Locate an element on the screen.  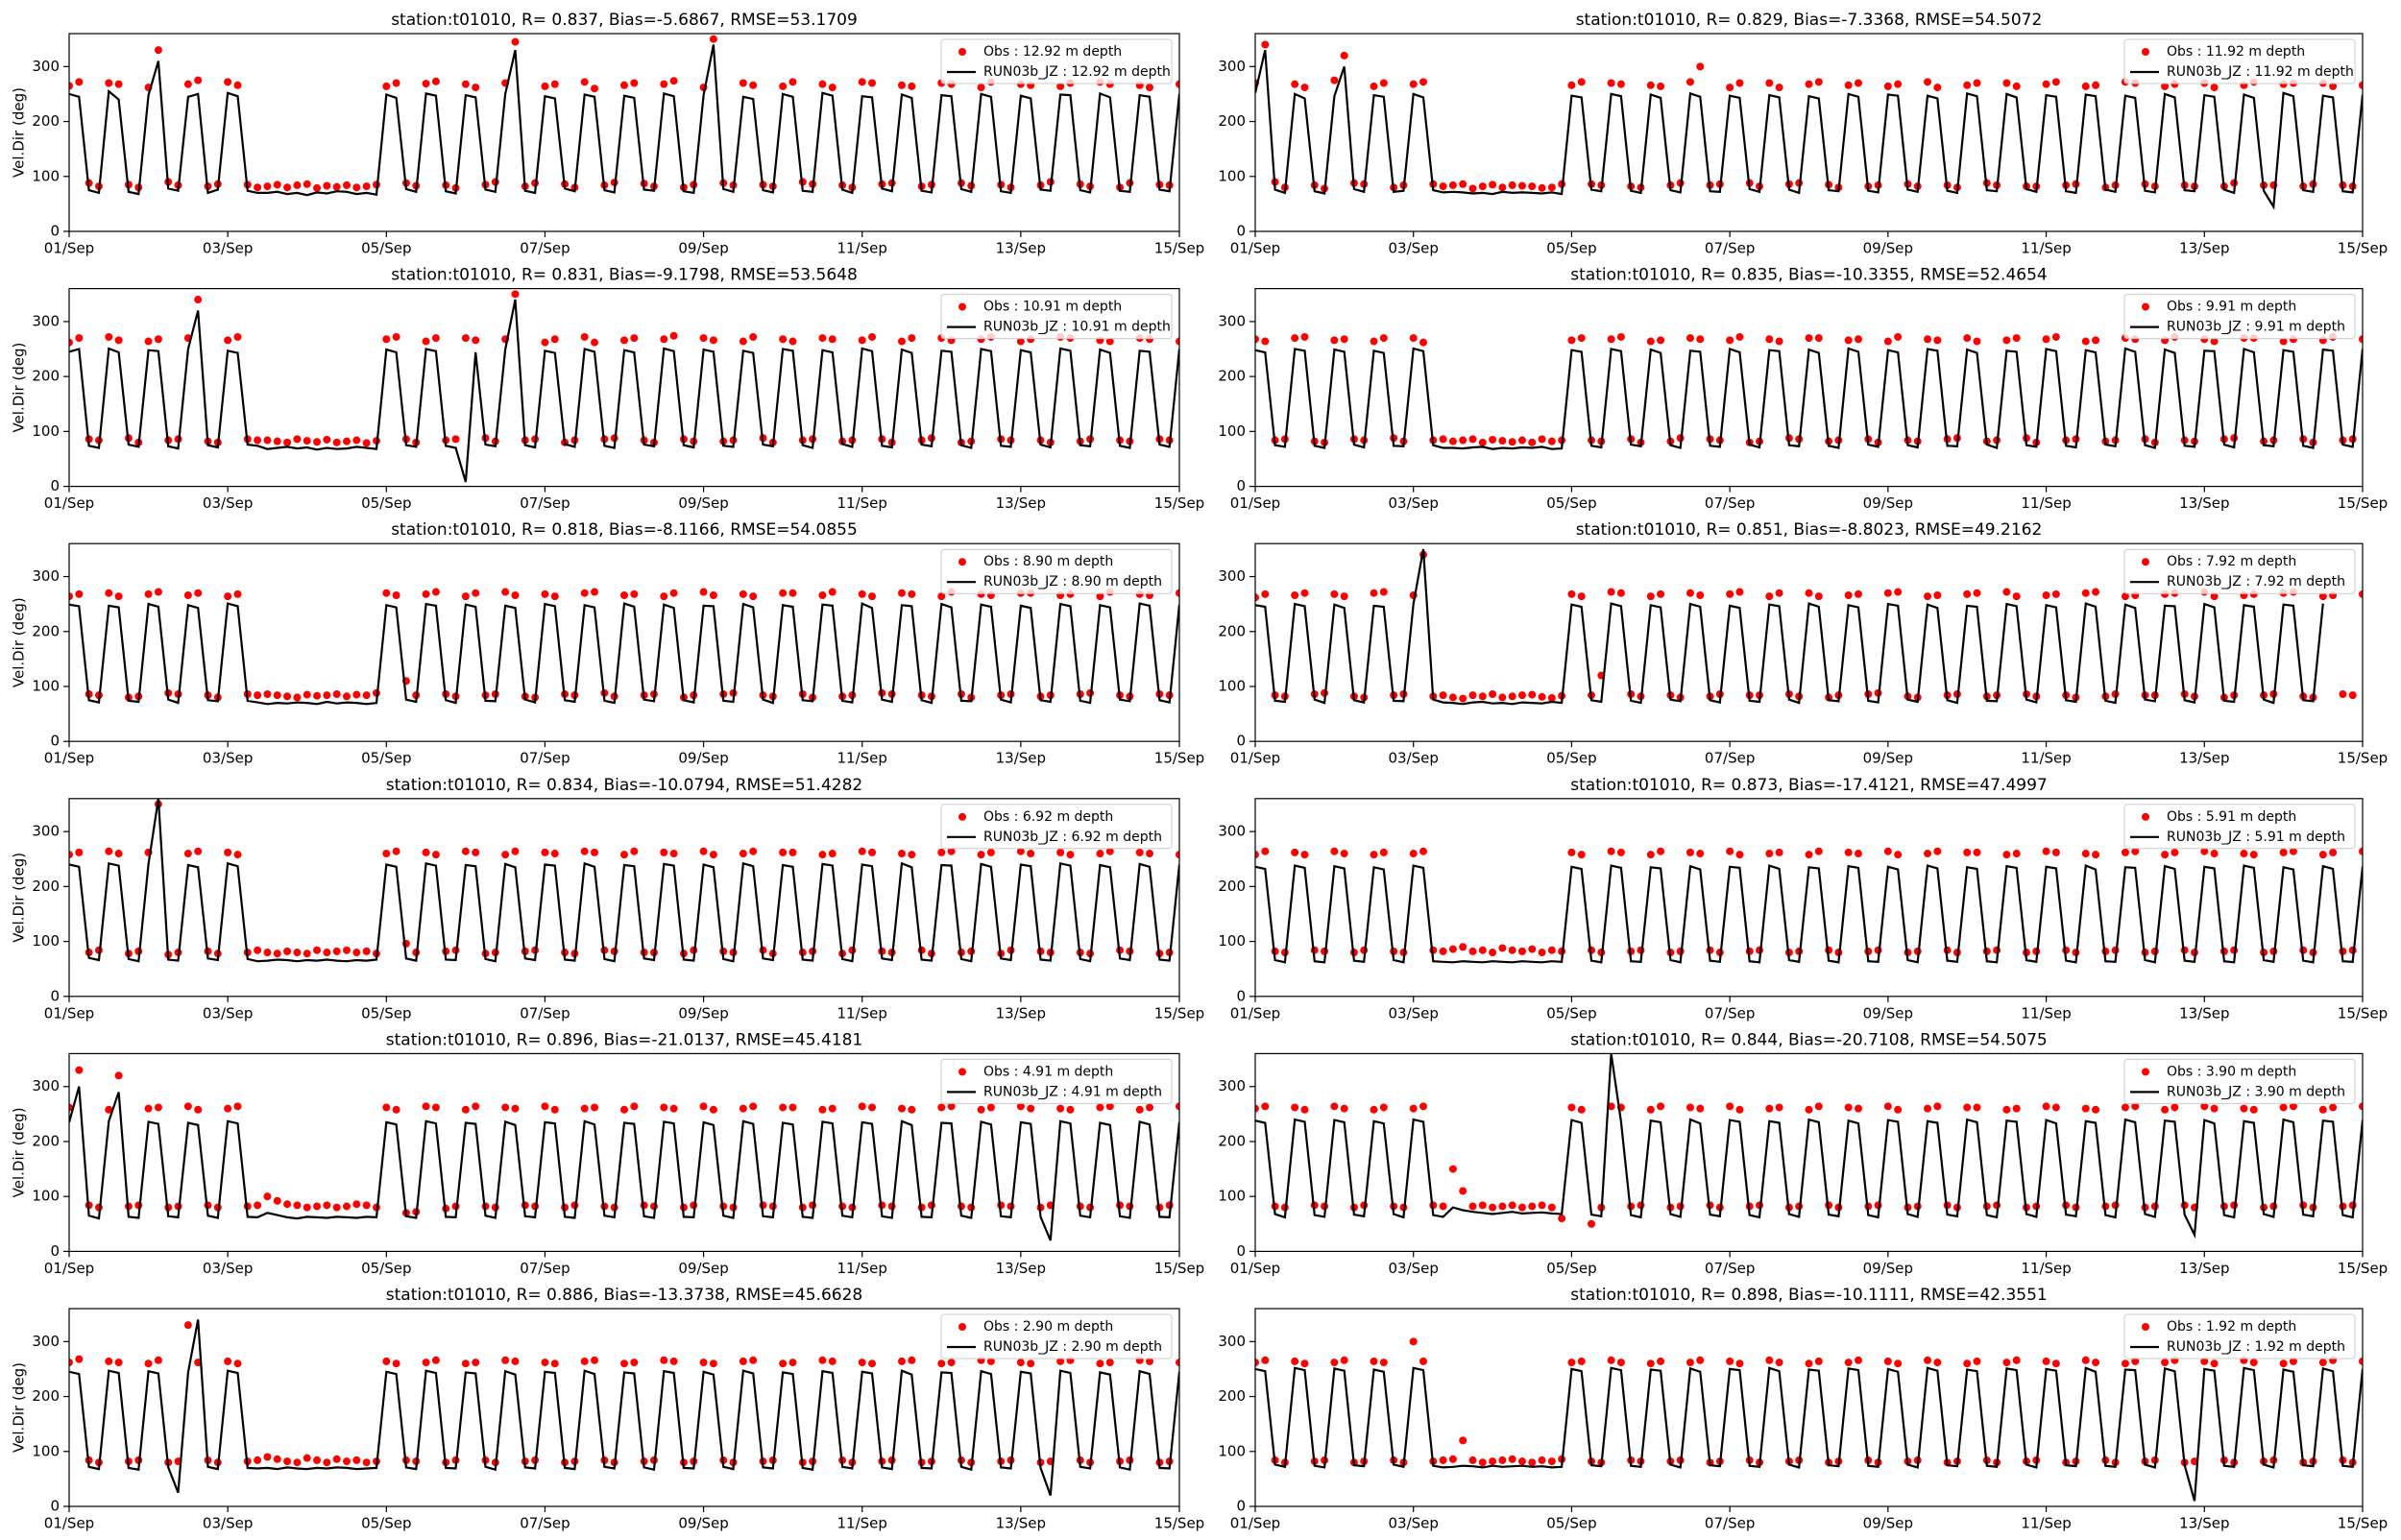
legend-label: Obs : 7.92 m depth is located at coordinates (2231, 561).